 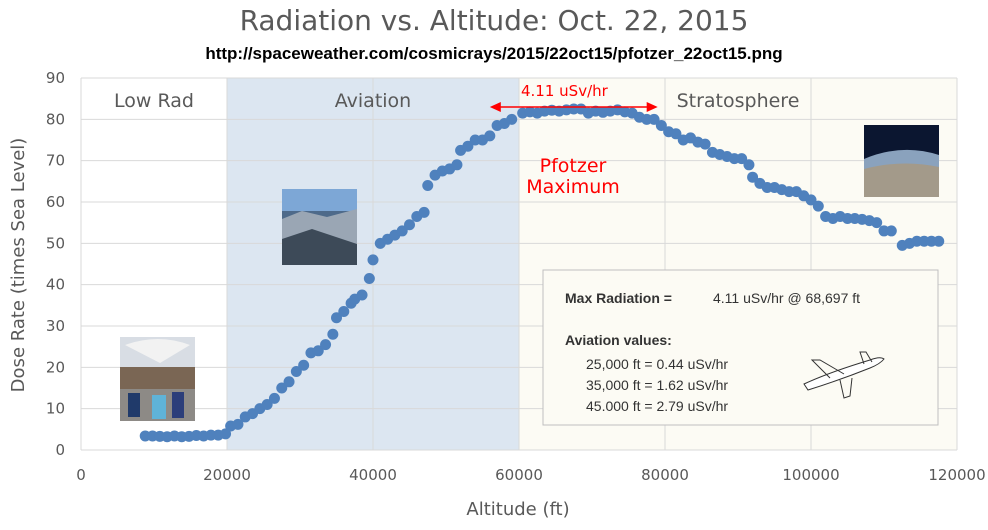 I want to click on balloon-launch-photo, so click(x=157, y=379).